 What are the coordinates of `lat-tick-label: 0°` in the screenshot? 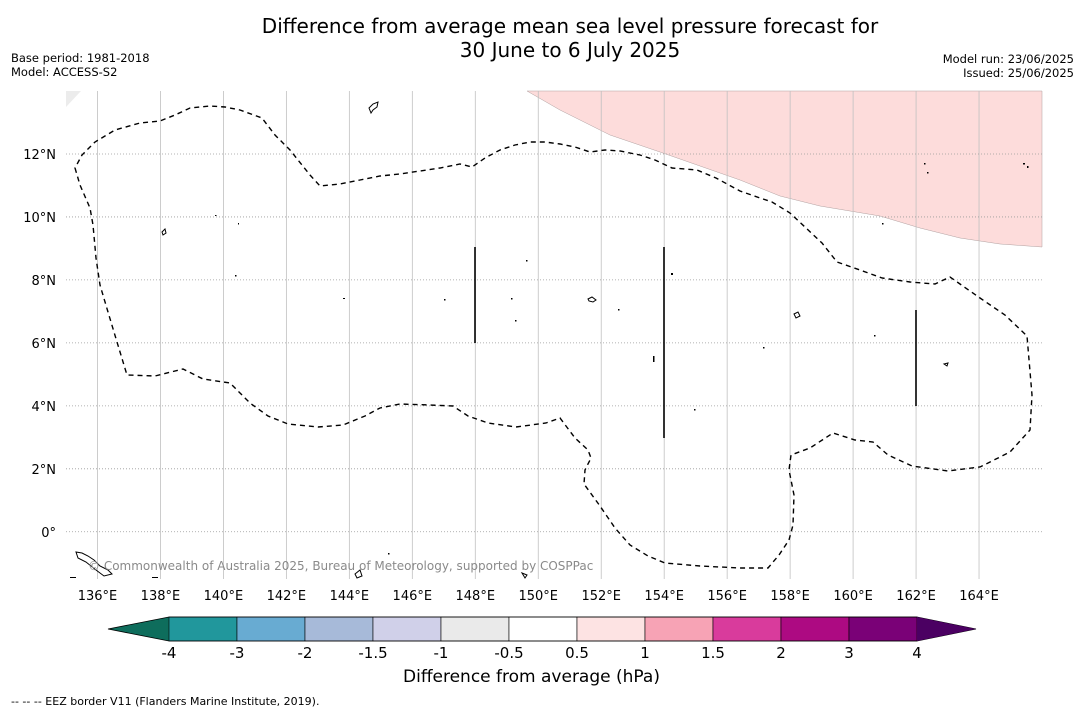 It's located at (48, 533).